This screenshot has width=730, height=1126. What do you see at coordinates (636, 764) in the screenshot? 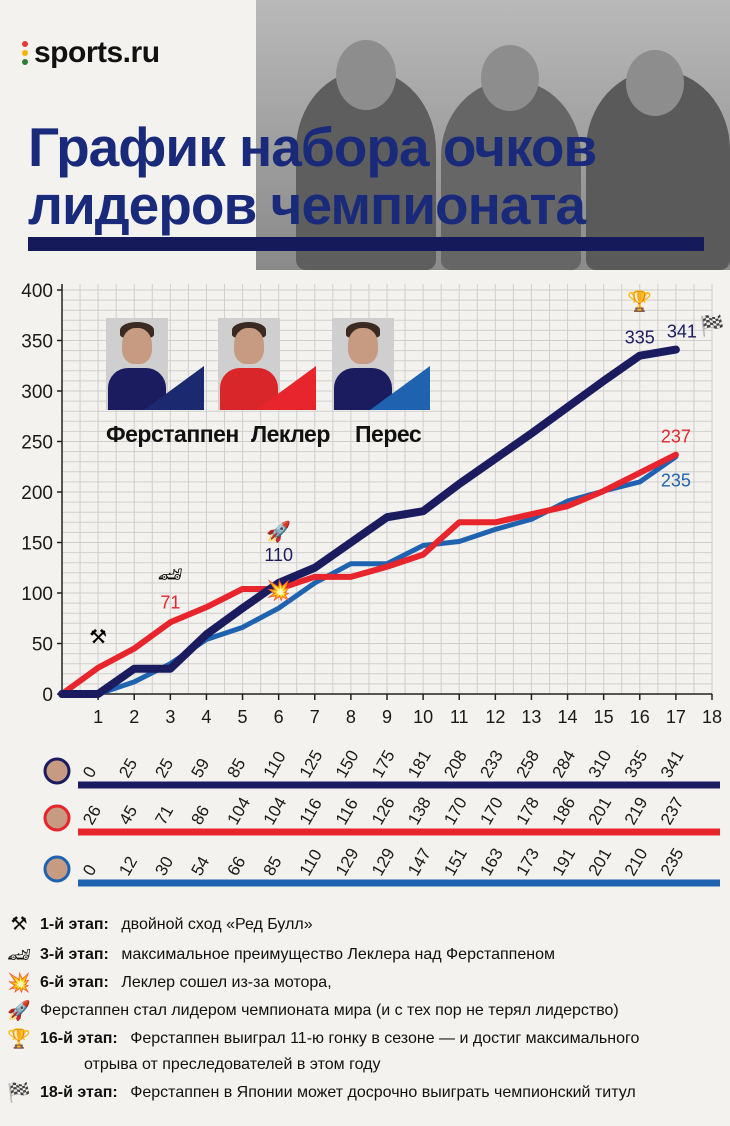
I see `table-cell-verstappen: 335` at bounding box center [636, 764].